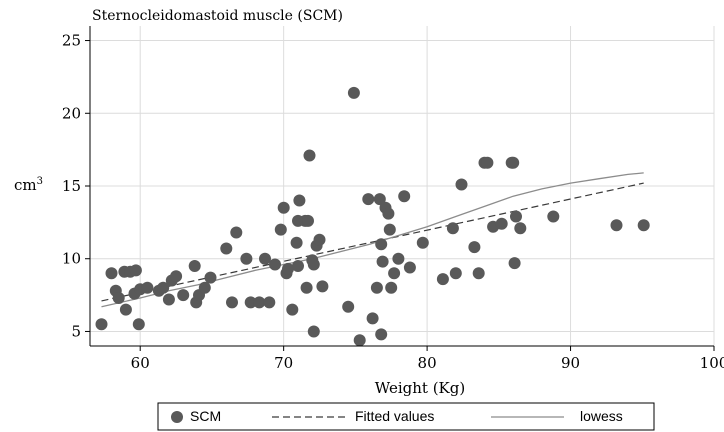 The width and height of the screenshot is (724, 432). I want to click on y-tick-label: 20, so click(71, 113).